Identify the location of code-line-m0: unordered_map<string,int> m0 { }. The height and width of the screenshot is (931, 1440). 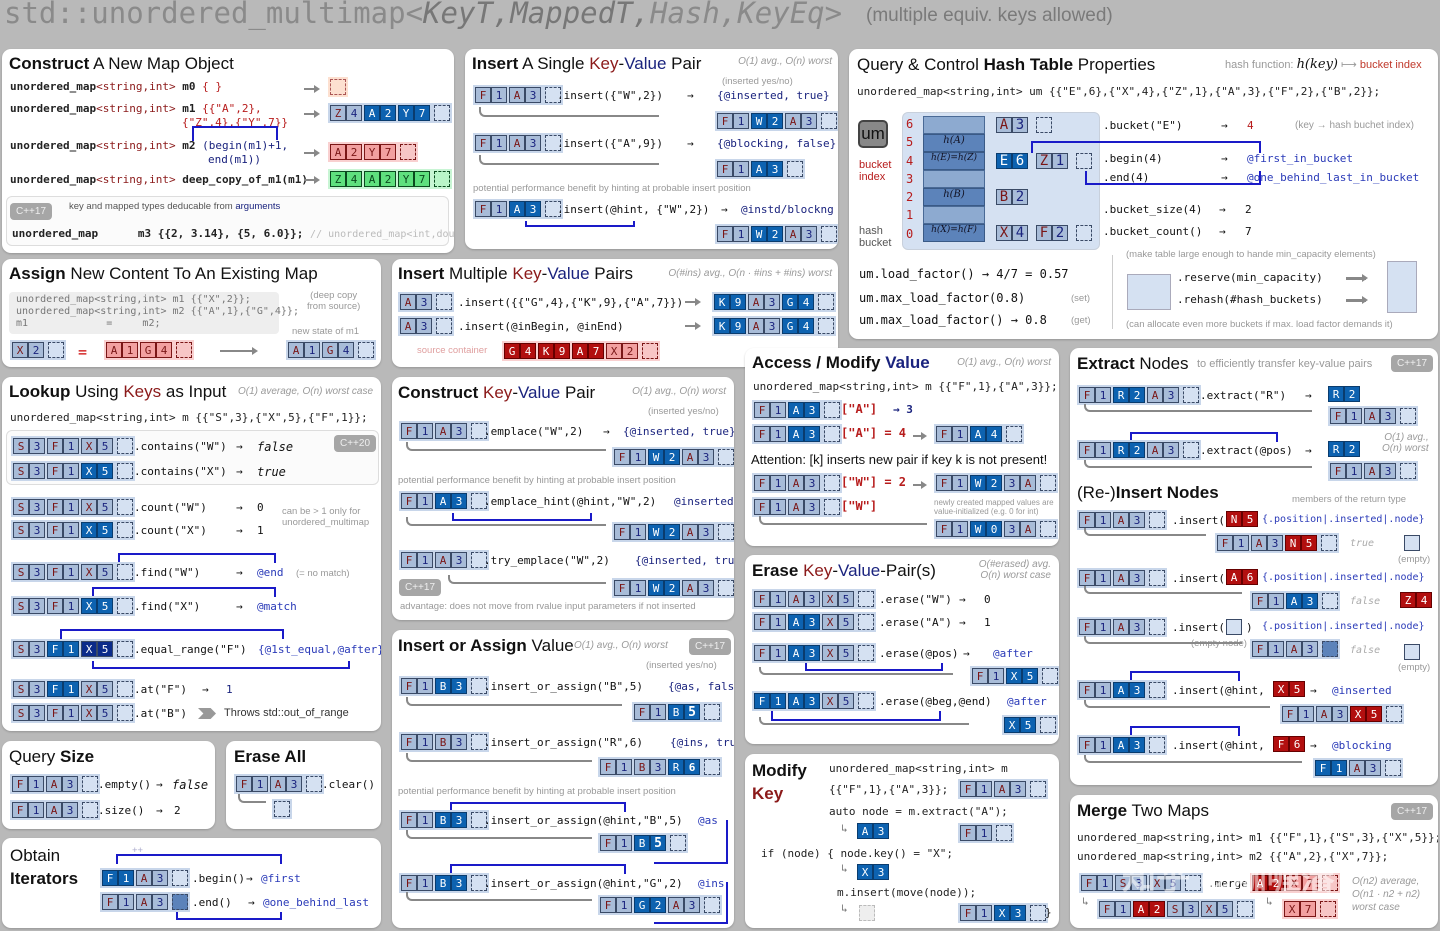
(116, 86).